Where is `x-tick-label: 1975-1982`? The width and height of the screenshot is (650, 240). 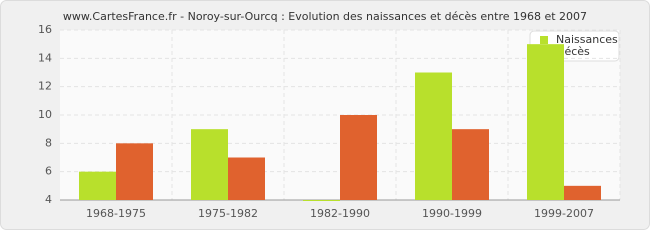
x-tick-label: 1975-1982 is located at coordinates (228, 213).